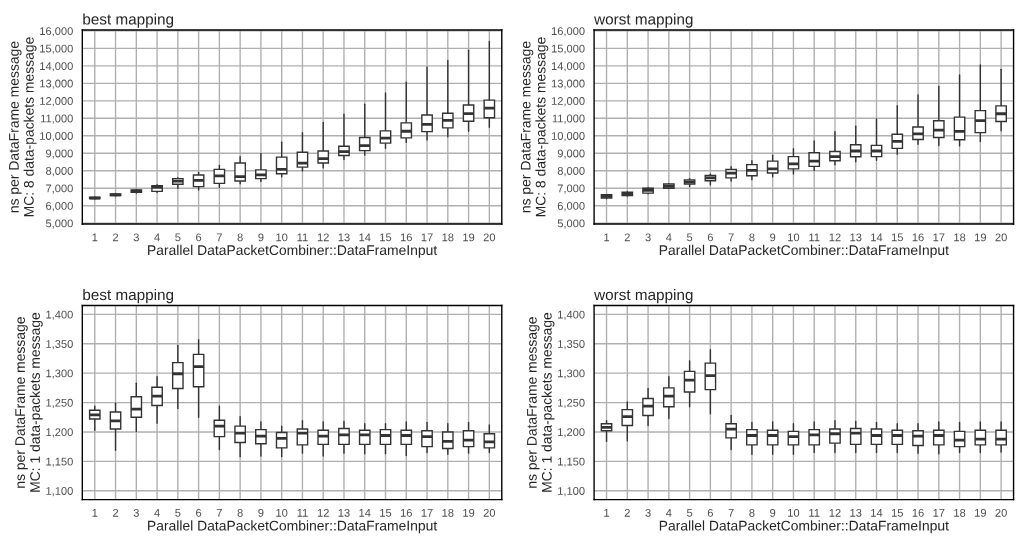 This screenshot has width=1029, height=546. Describe the element at coordinates (56, 67) in the screenshot. I see `y-tick-label: 14,000` at that location.